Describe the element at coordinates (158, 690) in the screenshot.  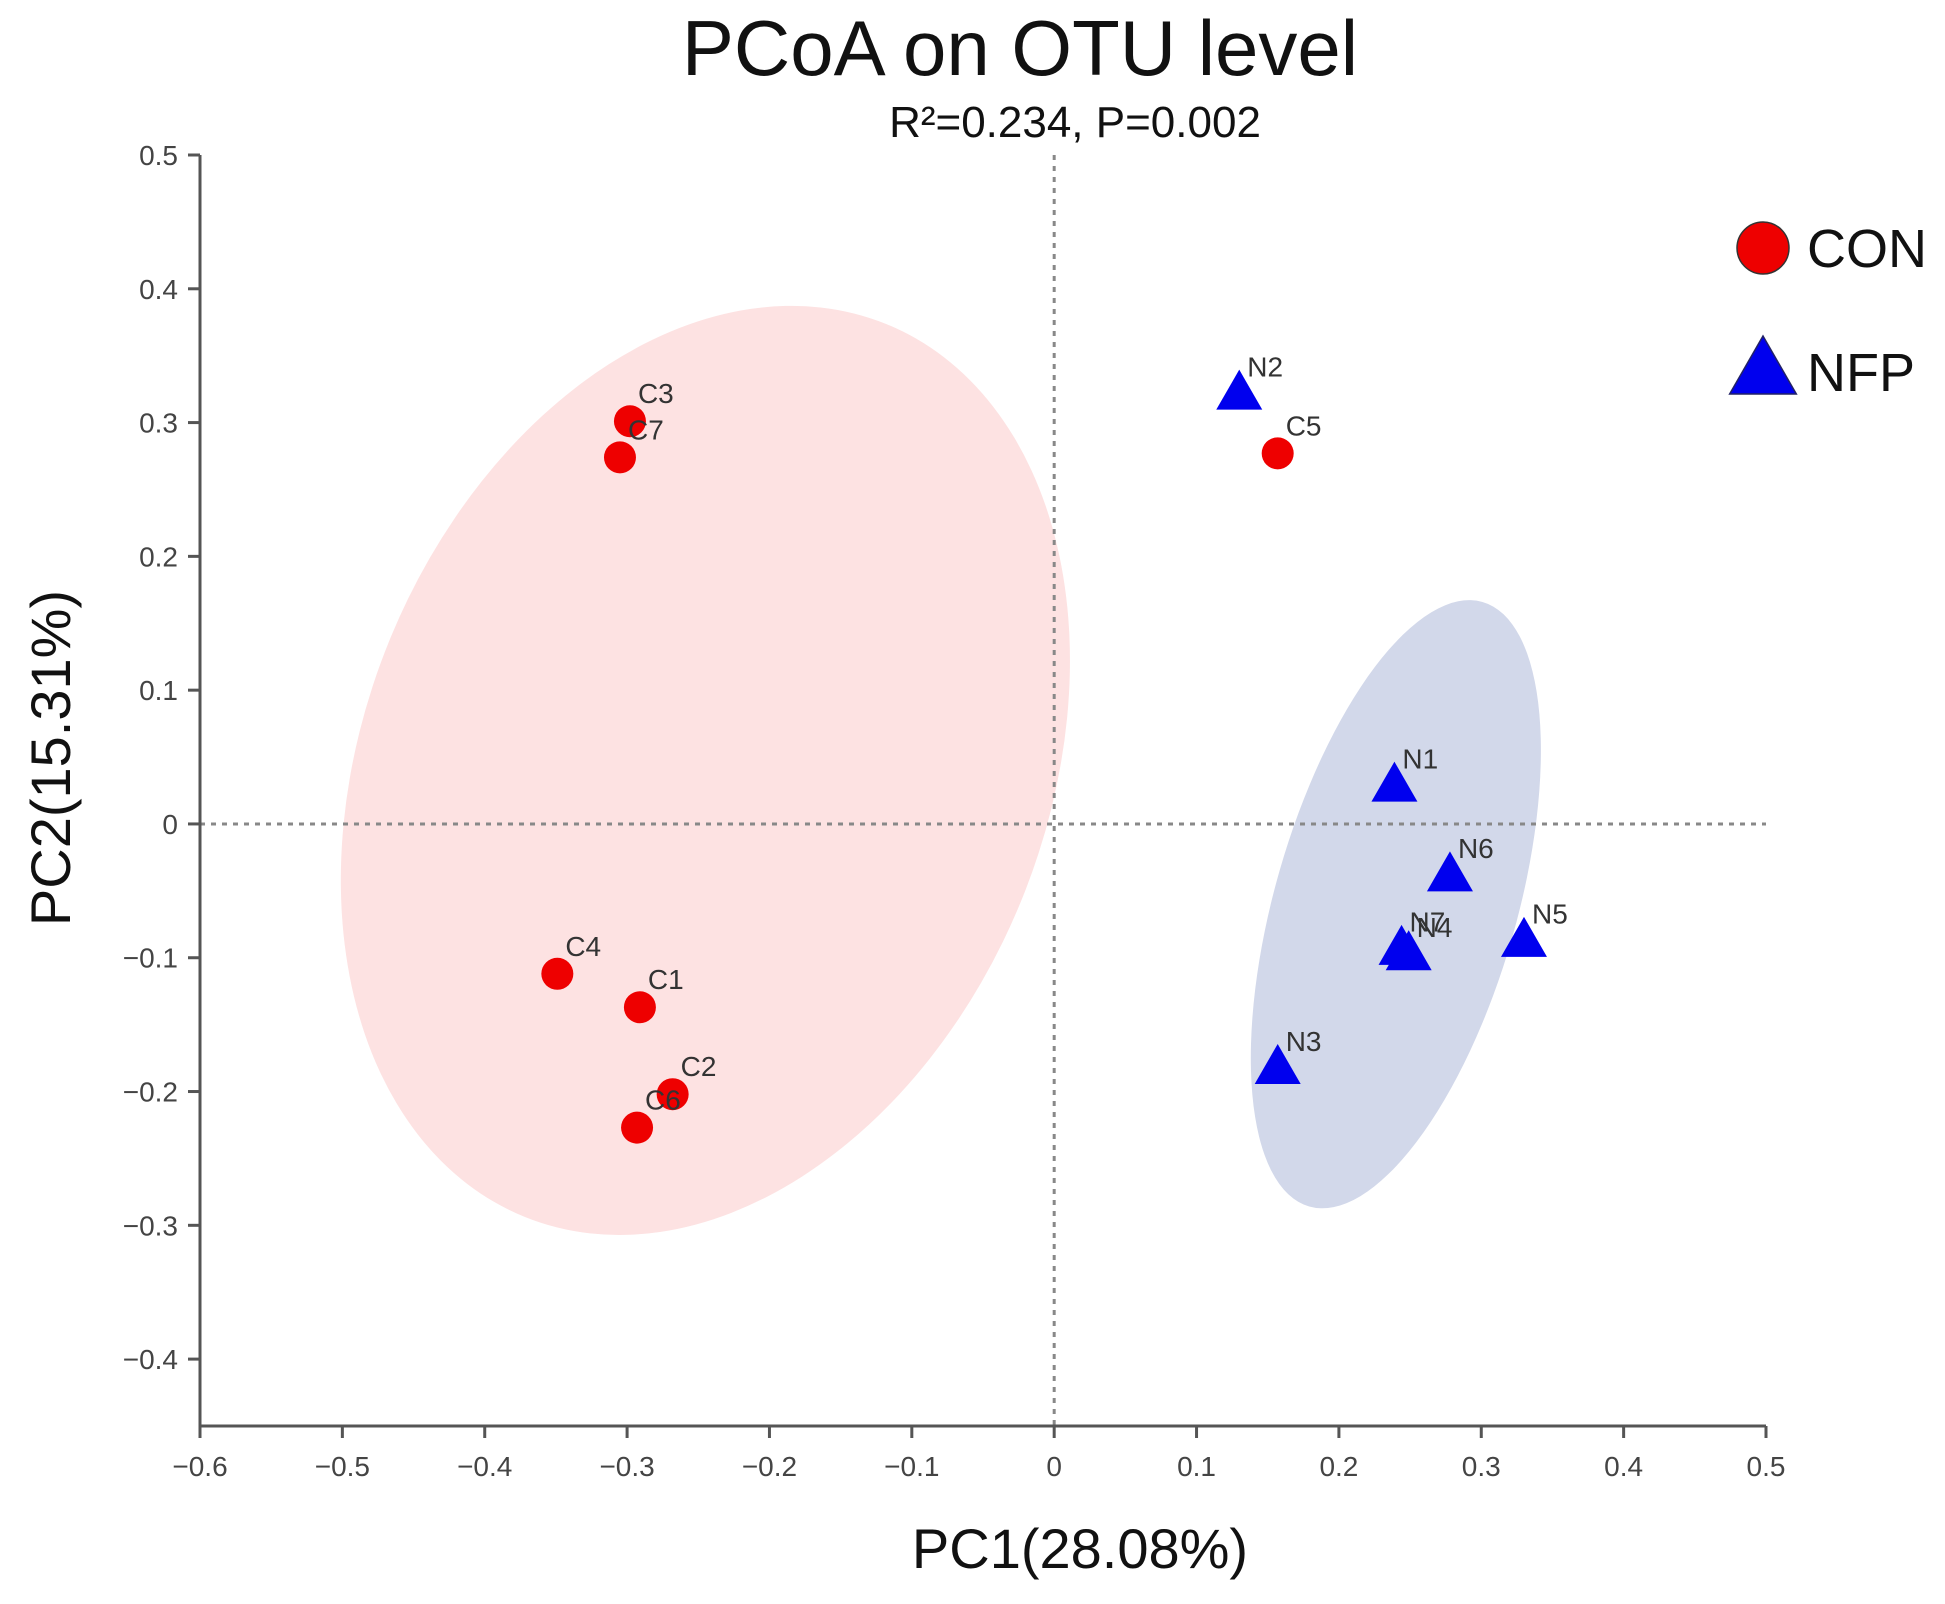
I see `y-tick-label: 0.1` at that location.